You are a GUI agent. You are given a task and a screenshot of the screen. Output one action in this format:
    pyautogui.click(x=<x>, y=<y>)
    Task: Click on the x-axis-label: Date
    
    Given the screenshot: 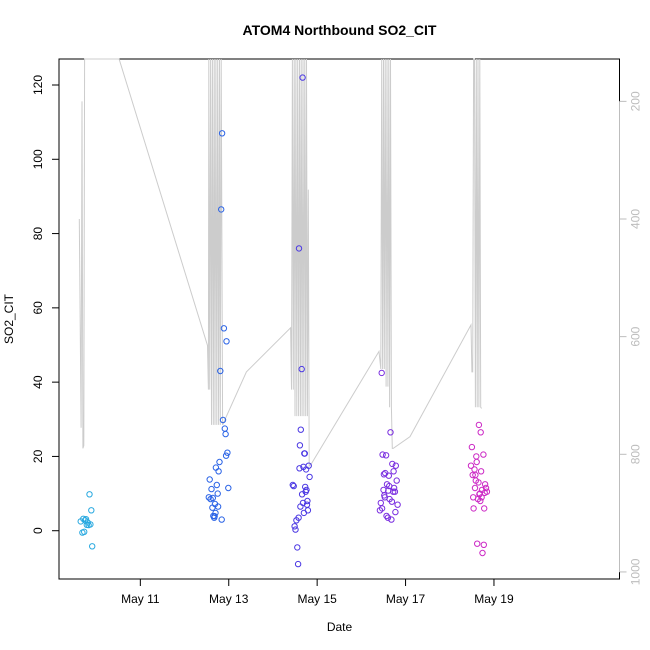 What is the action you would take?
    pyautogui.click(x=340, y=627)
    